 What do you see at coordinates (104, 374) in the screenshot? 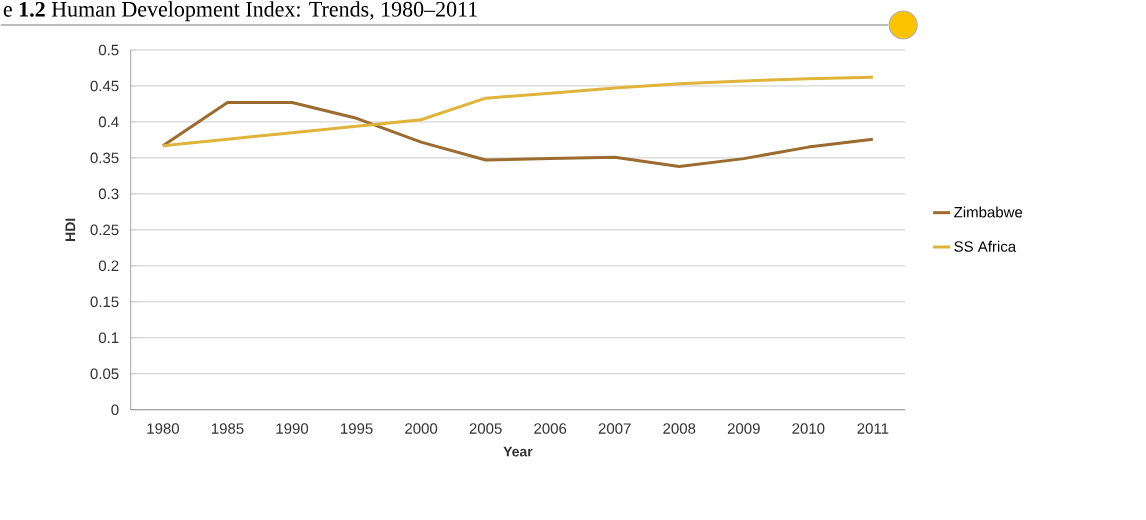
I see `y-tick-label: 0.05` at bounding box center [104, 374].